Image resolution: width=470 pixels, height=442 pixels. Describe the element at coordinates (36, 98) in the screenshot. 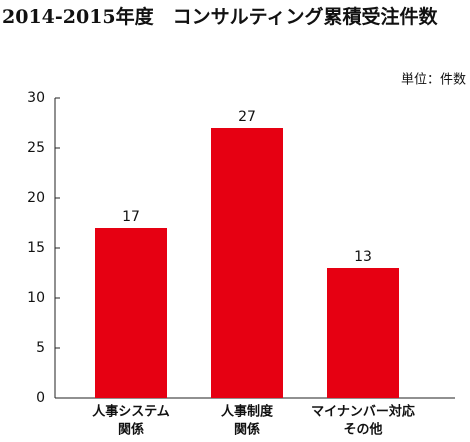

I see `y-tick-label: 30` at that location.